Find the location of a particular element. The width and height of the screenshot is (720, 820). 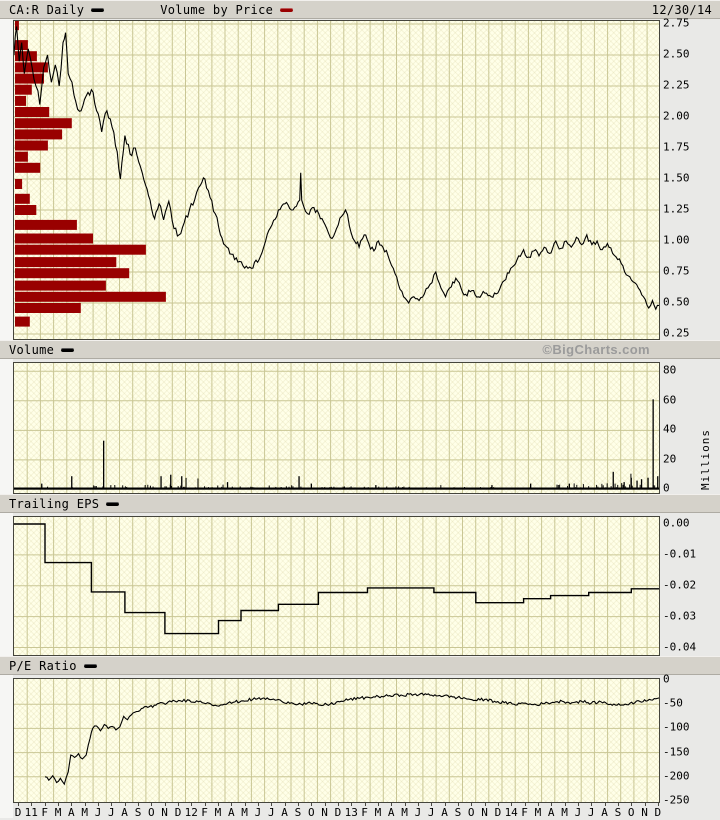

price-tick-label: 2.00 is located at coordinates (676, 116).